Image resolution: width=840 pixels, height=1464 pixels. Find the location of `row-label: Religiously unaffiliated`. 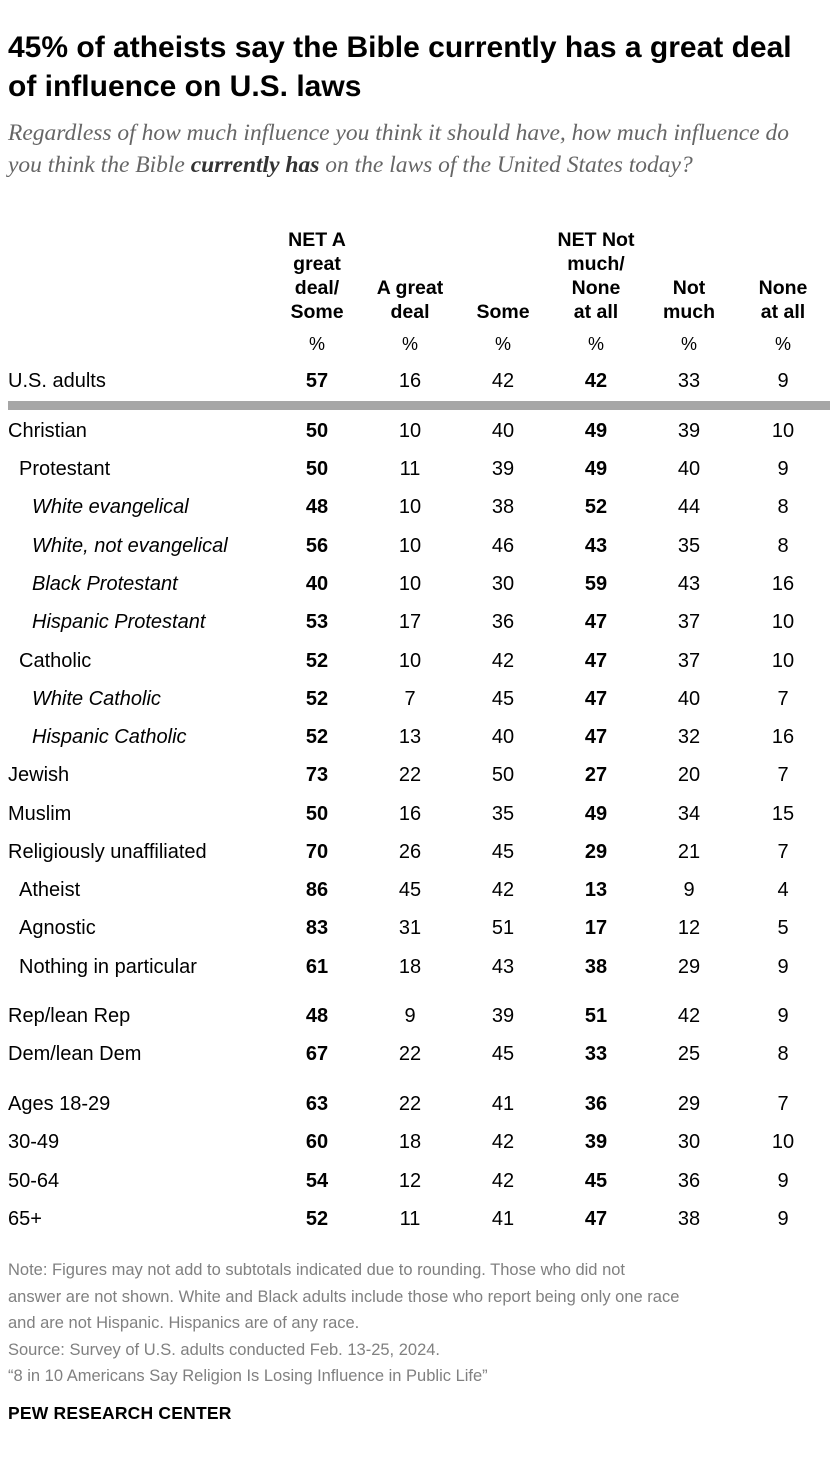

row-label: Religiously unaffiliated is located at coordinates (107, 852).